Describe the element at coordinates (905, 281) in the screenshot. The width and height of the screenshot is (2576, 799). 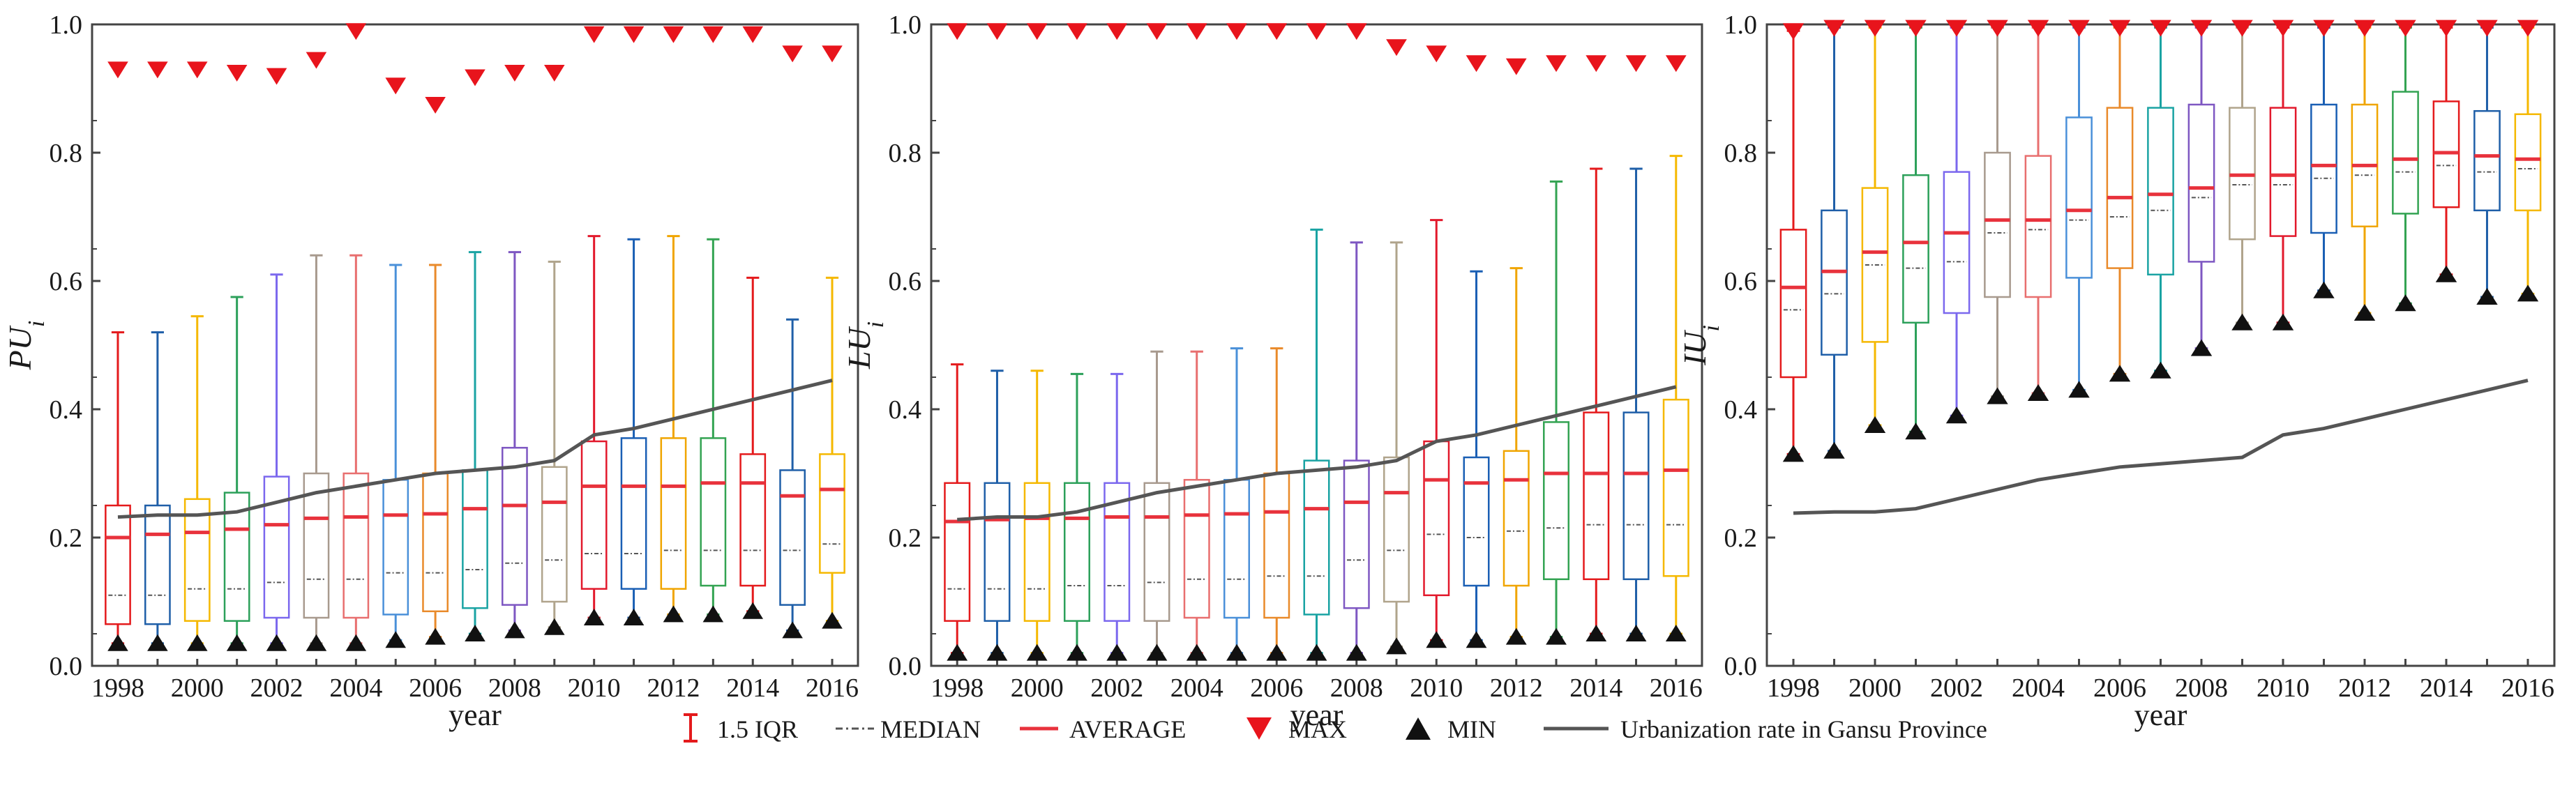
I see `lu-y-tick-label: 0.6` at that location.